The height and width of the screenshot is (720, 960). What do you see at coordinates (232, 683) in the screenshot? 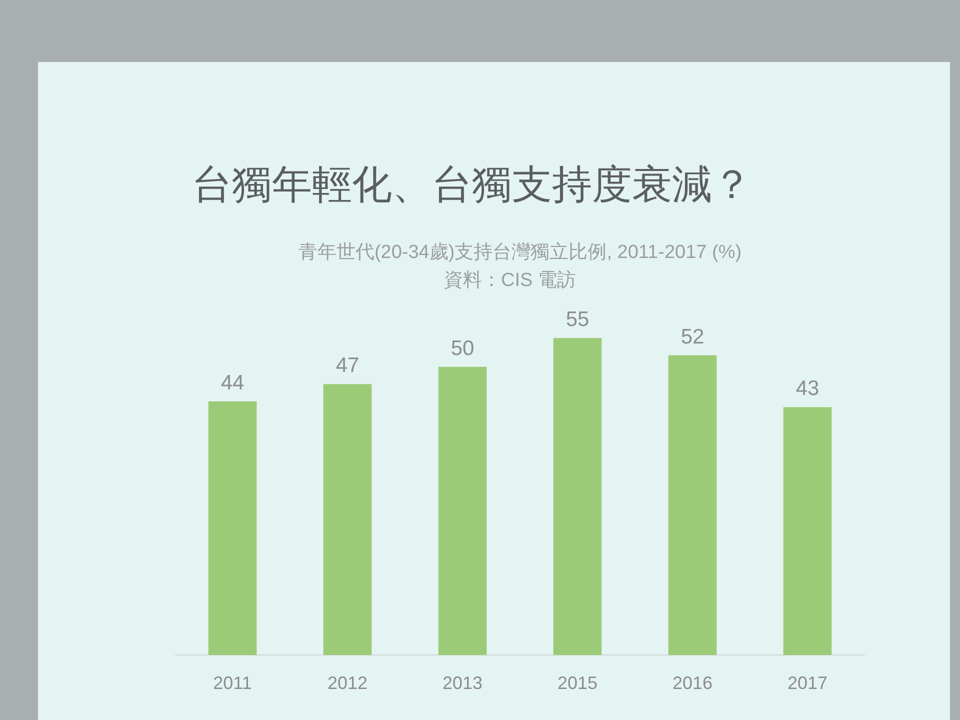
I see `x-tick-label: 2011` at bounding box center [232, 683].